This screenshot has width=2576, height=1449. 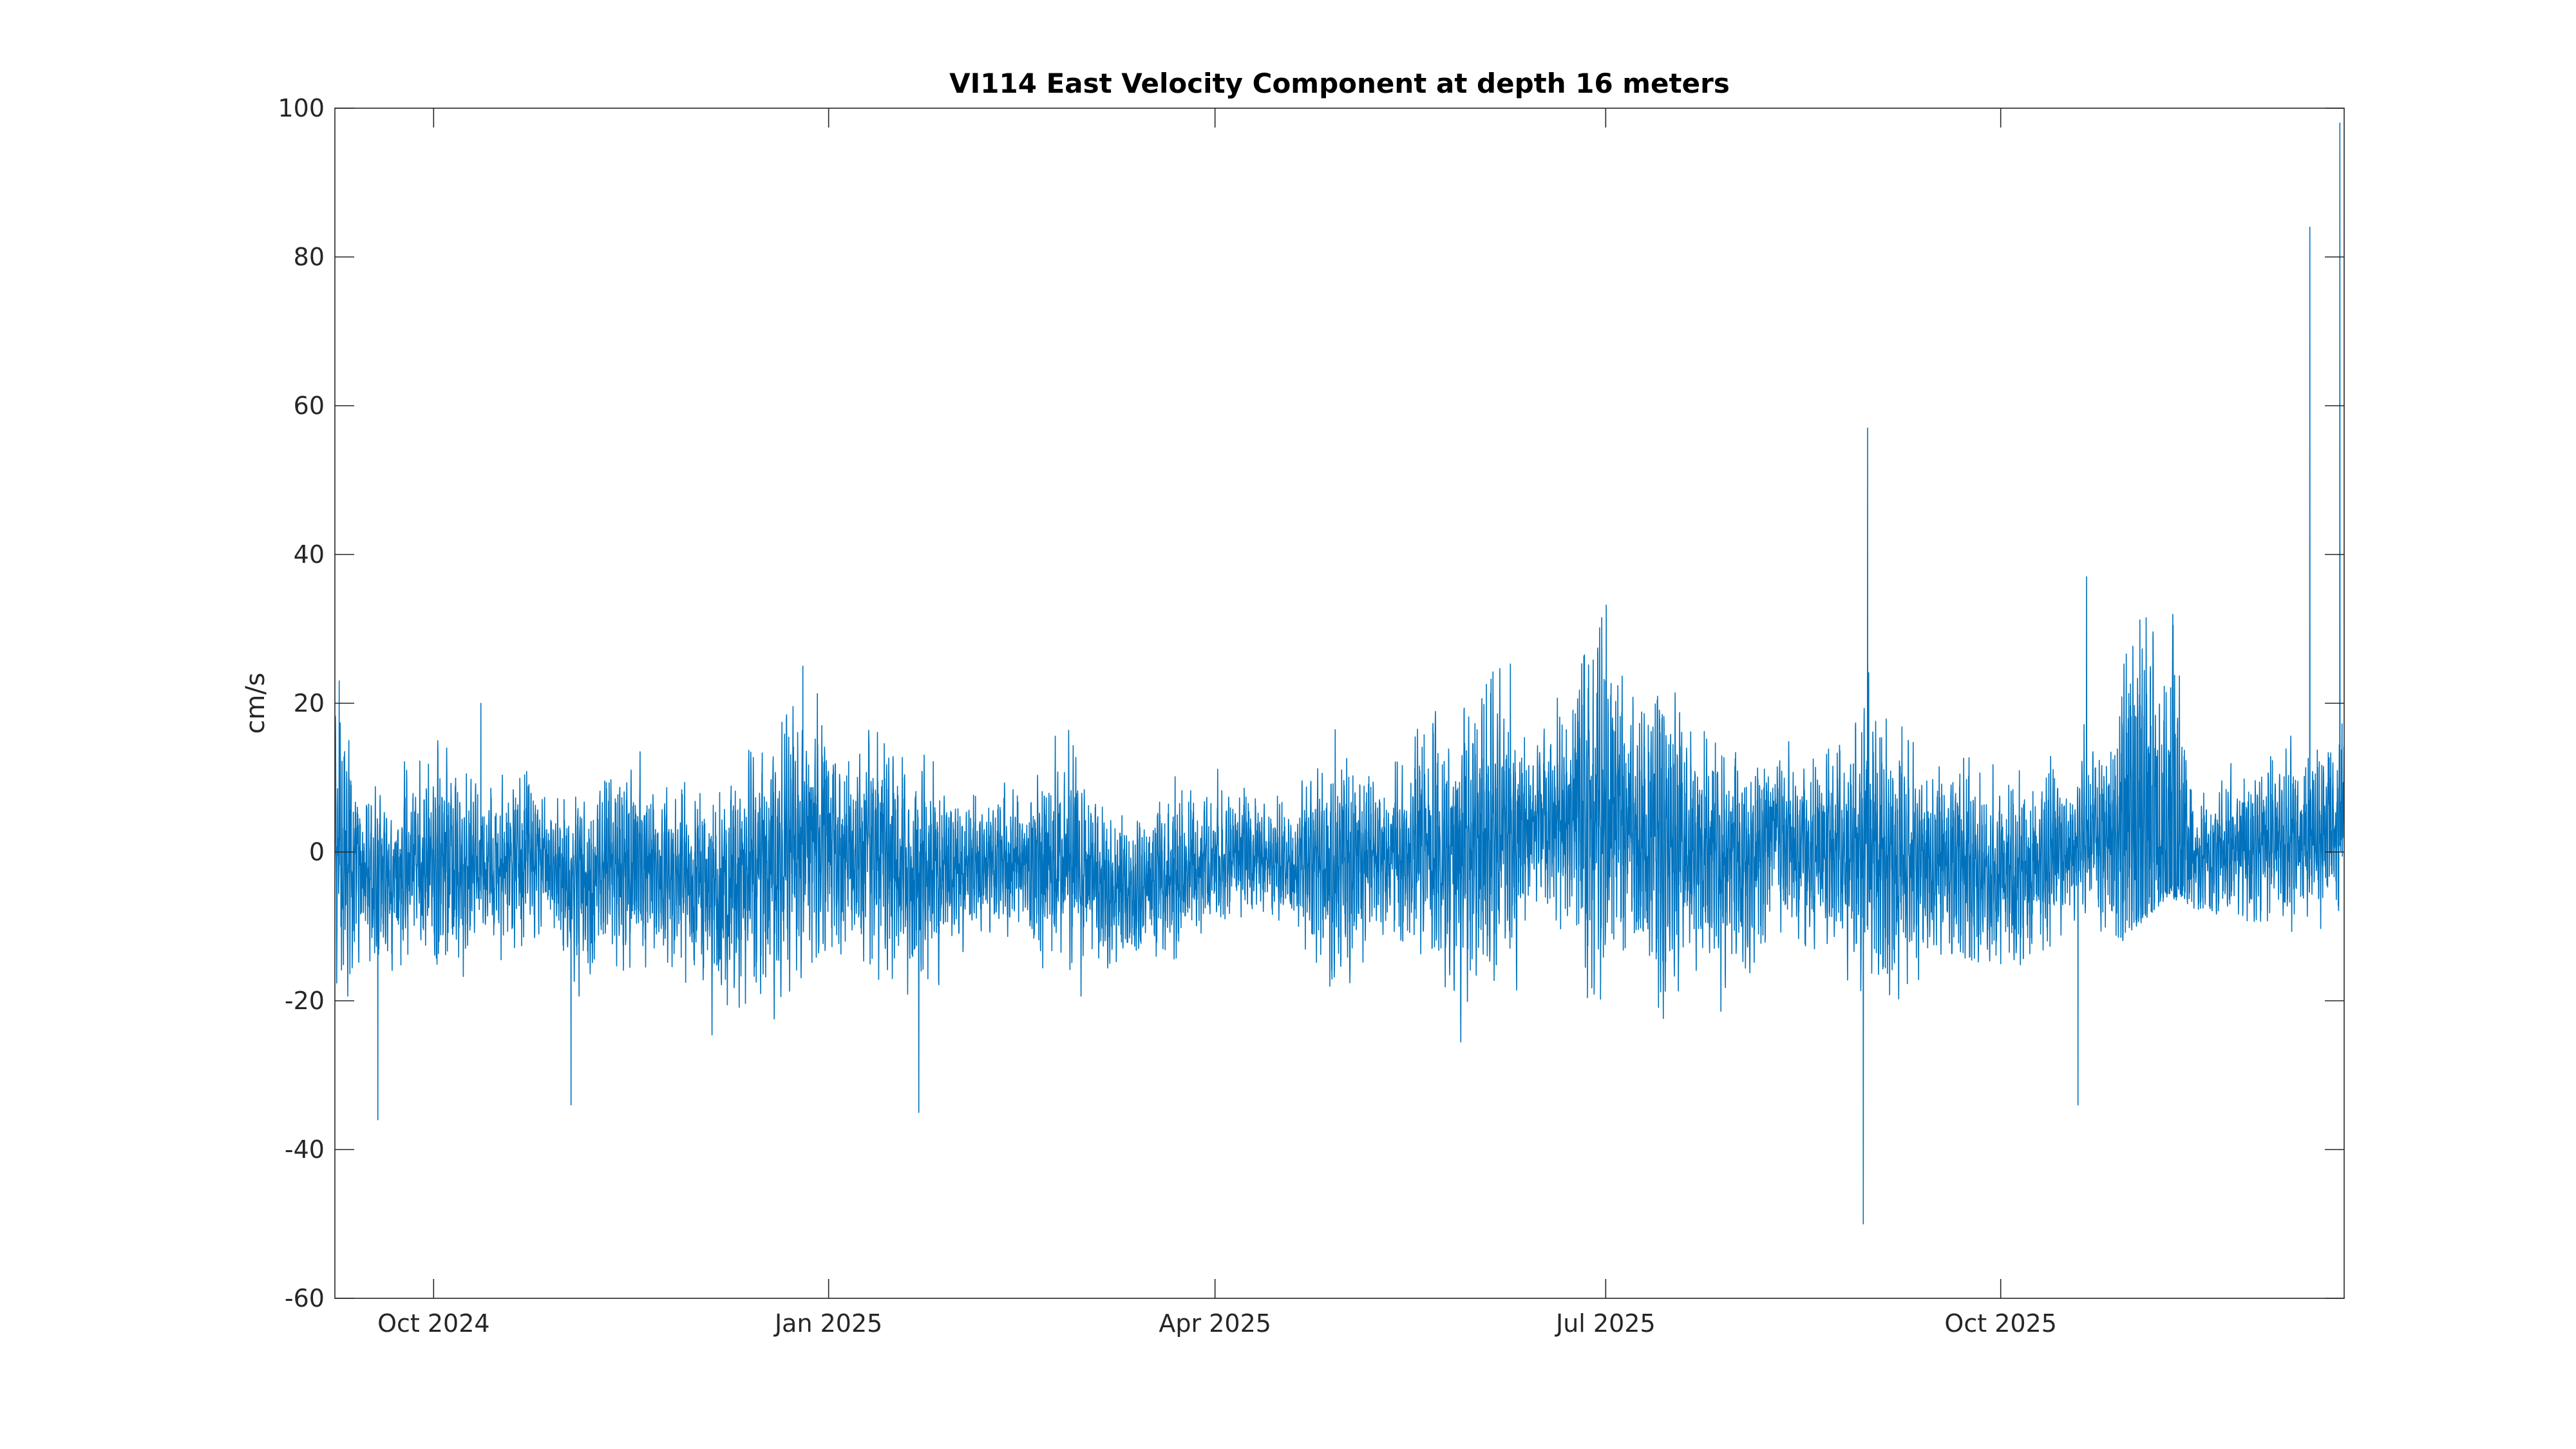 I want to click on y-tick-label: -20, so click(x=305, y=1001).